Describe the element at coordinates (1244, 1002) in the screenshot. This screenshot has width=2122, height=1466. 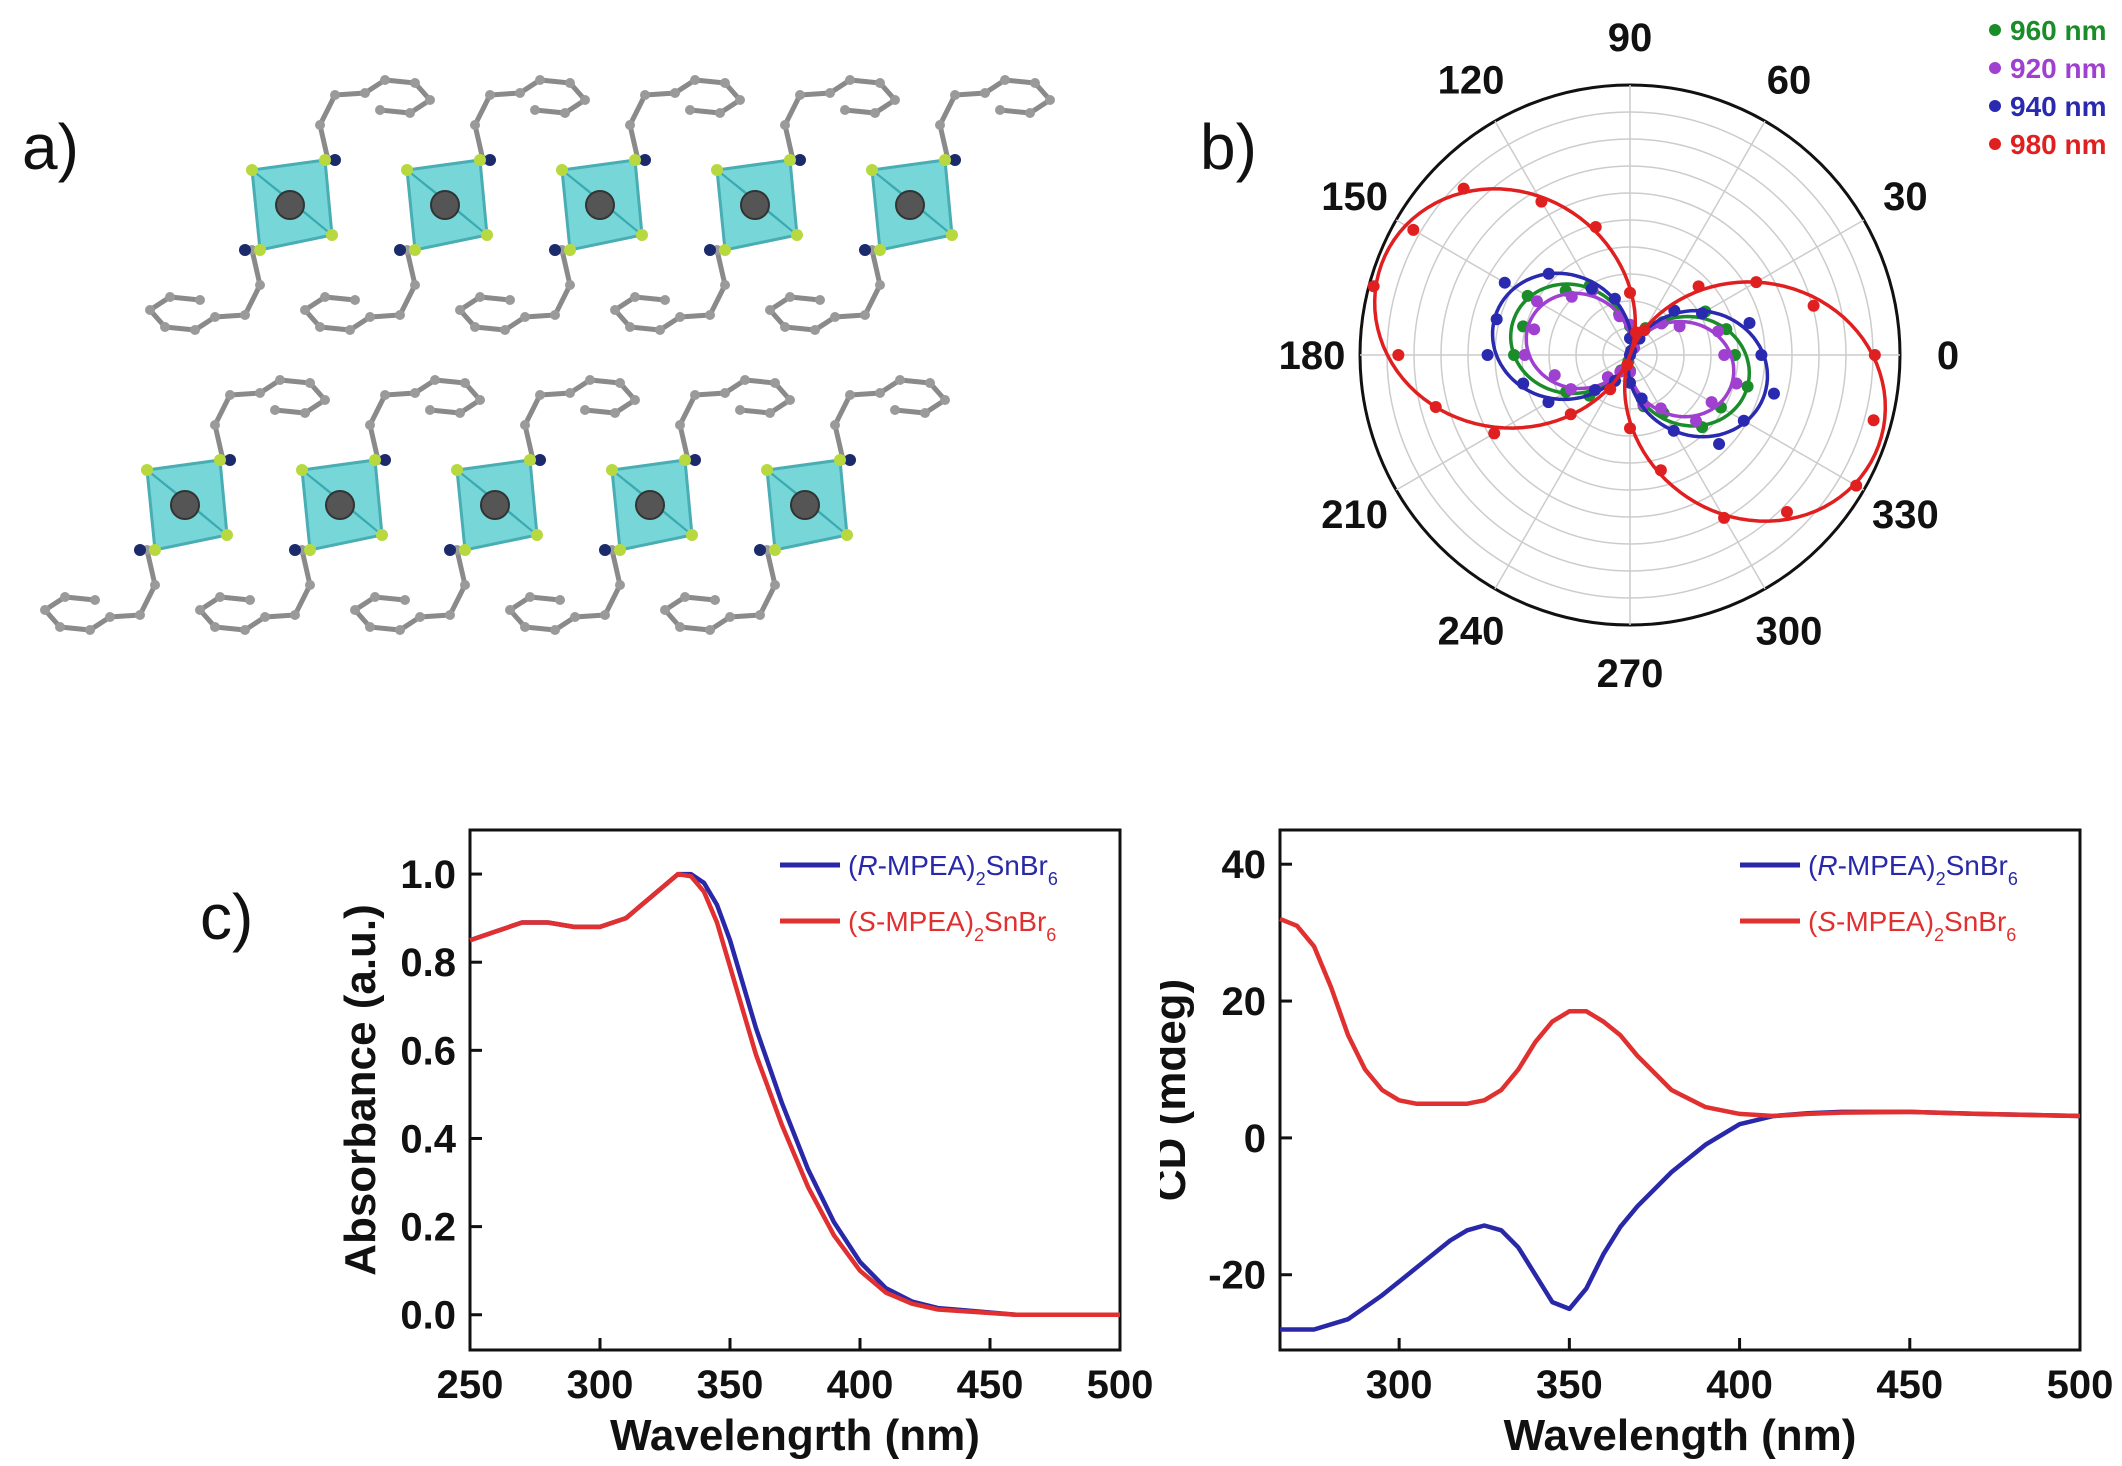
I see `y-tick-label: 20` at that location.